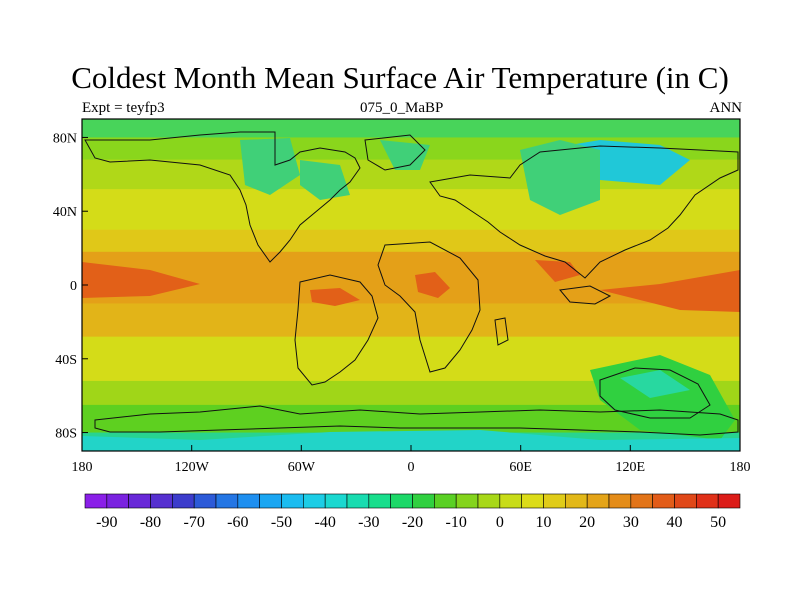  I want to click on colorbar-label: -50, so click(281, 522).